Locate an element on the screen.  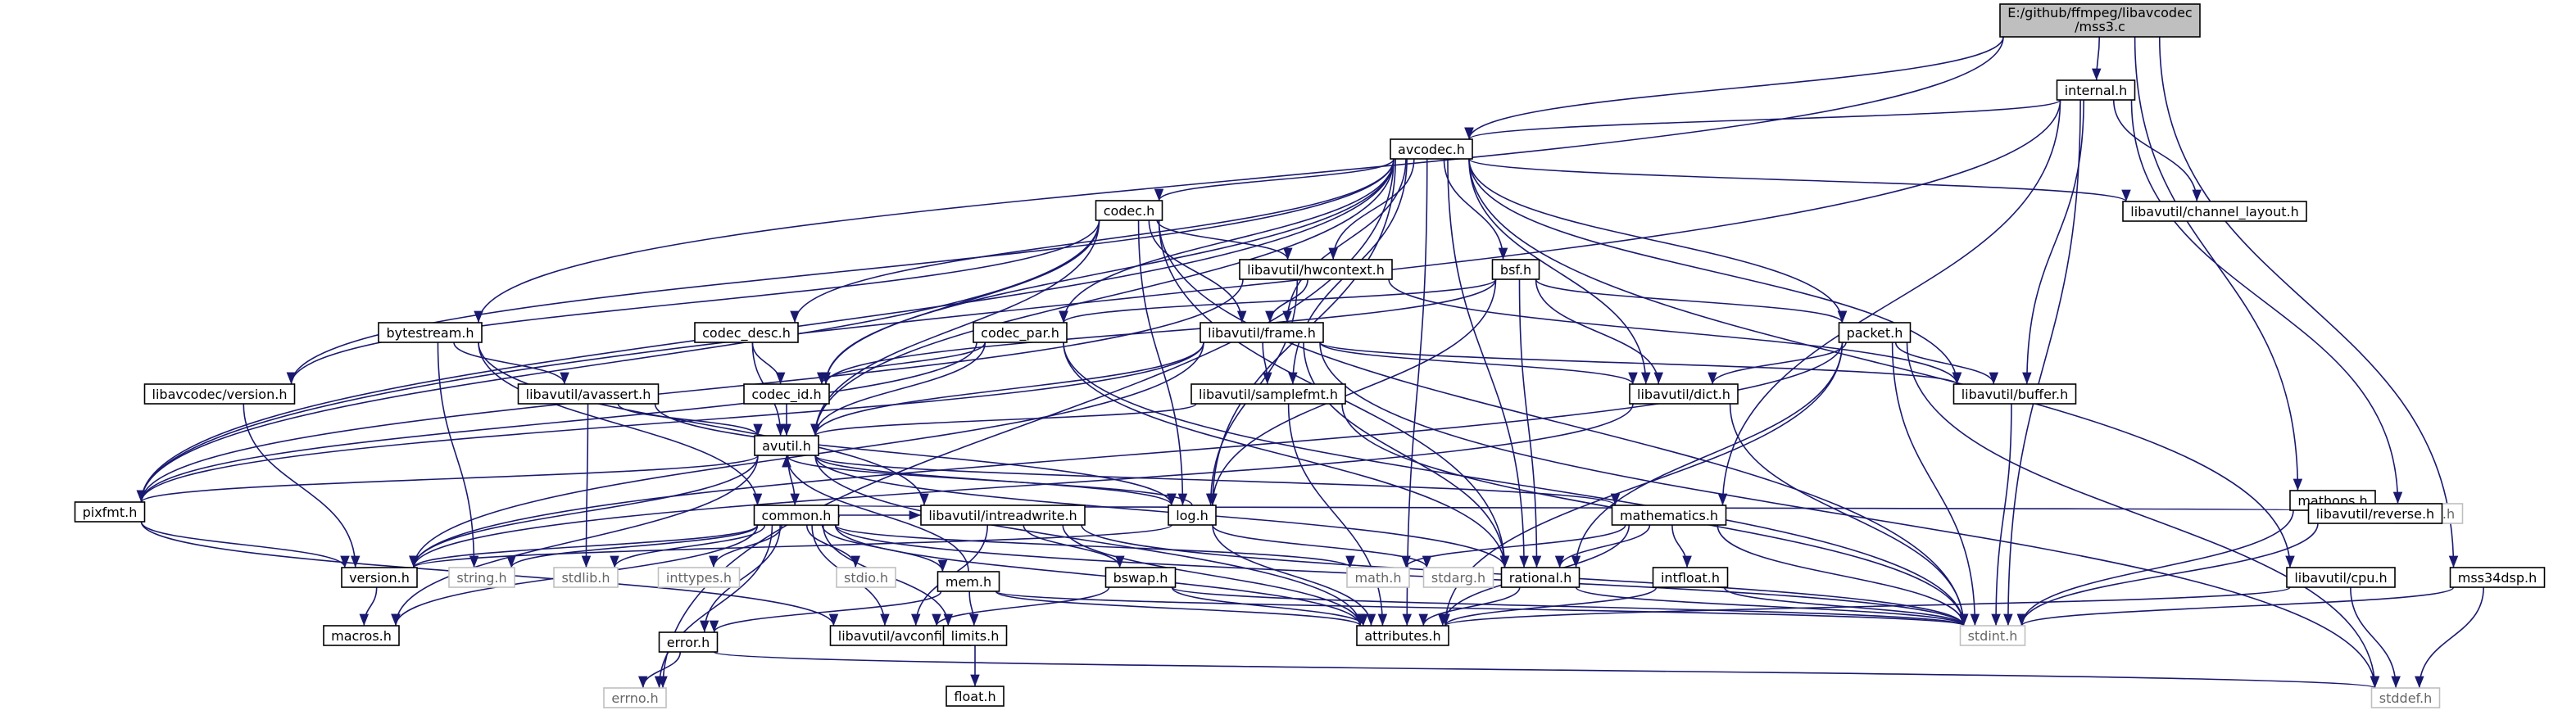
node-label: libavutil/intreadwrite.h is located at coordinates (1003, 515).